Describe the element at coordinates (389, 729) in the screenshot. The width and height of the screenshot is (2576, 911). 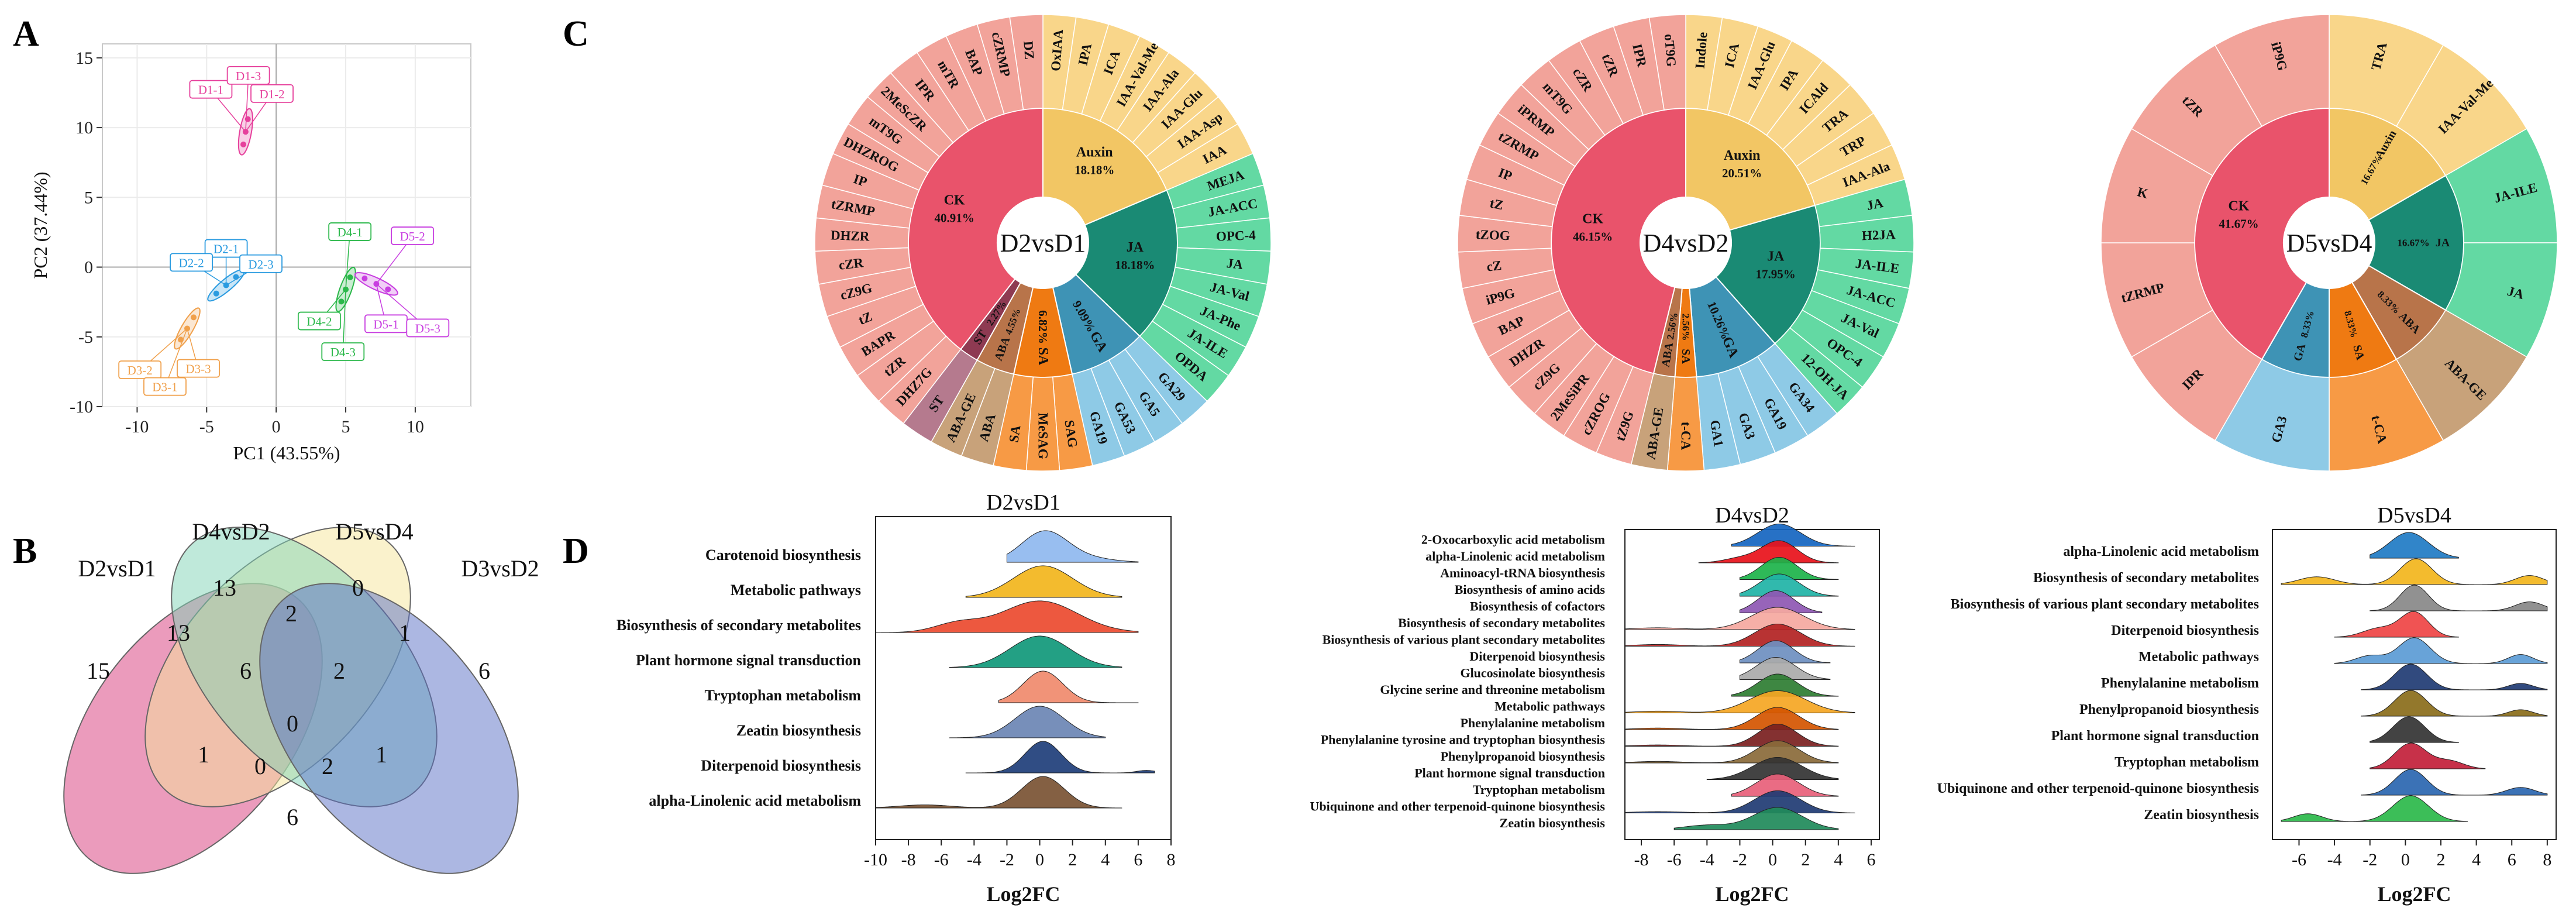
I see `venn-set-ellipse` at that location.